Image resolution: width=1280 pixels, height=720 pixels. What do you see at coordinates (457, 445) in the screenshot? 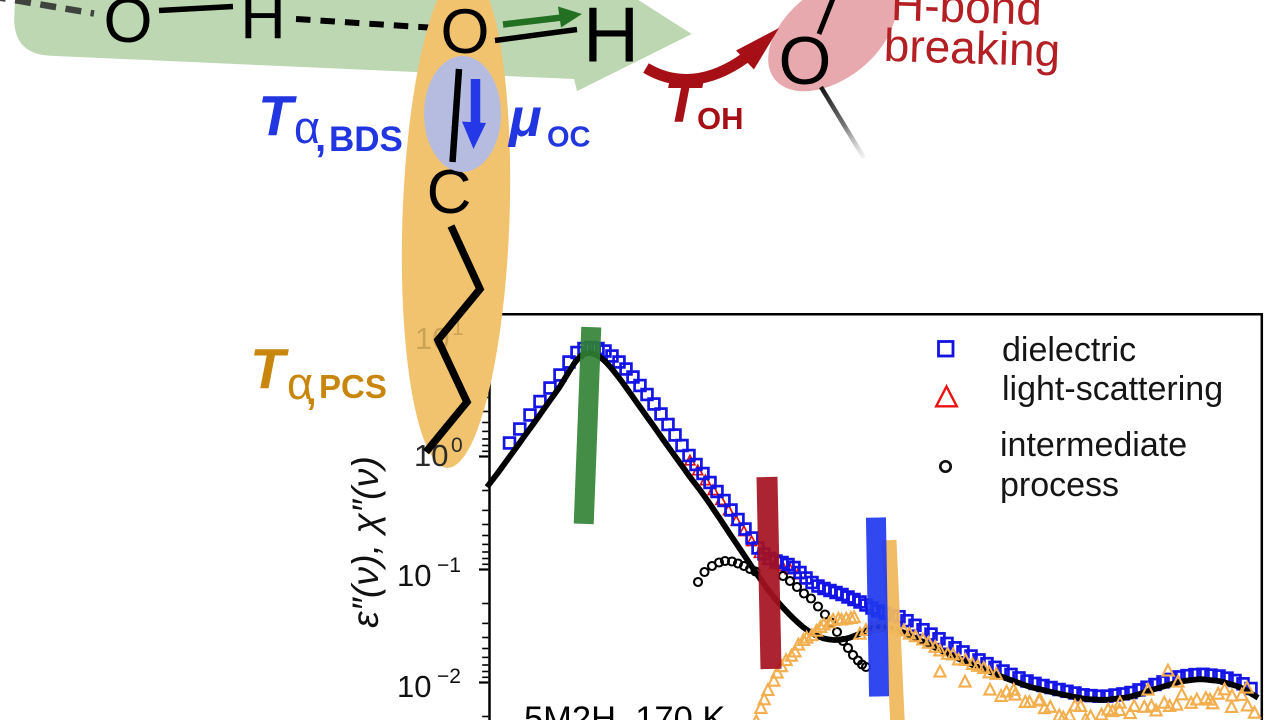
I see `svg-text: 0` at bounding box center [457, 445].